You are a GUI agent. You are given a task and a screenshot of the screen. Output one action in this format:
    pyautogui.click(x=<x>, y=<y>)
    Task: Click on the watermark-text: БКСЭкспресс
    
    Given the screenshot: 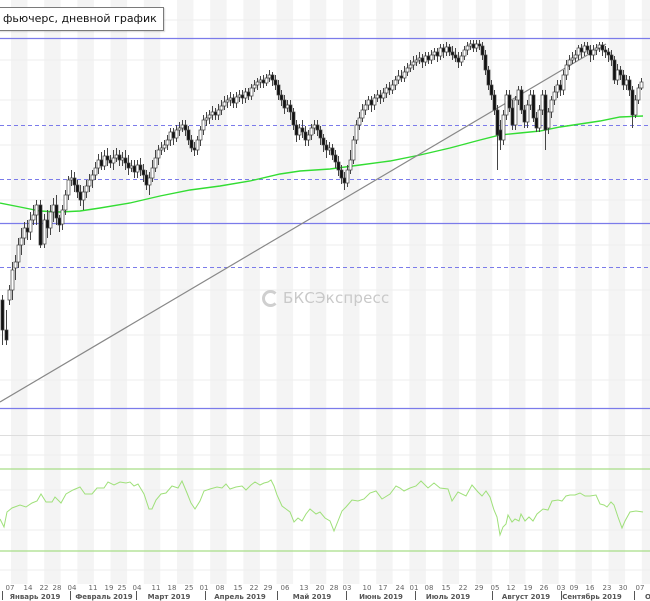 What is the action you would take?
    pyautogui.click(x=336, y=298)
    